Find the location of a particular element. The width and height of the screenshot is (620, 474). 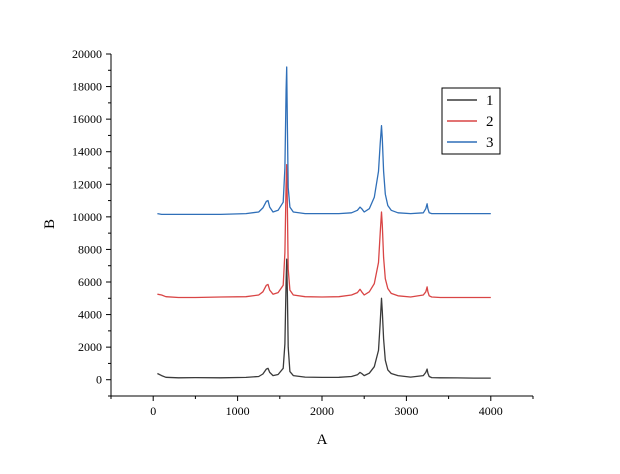

y-tick-label: 20000 is located at coordinates (87, 54).